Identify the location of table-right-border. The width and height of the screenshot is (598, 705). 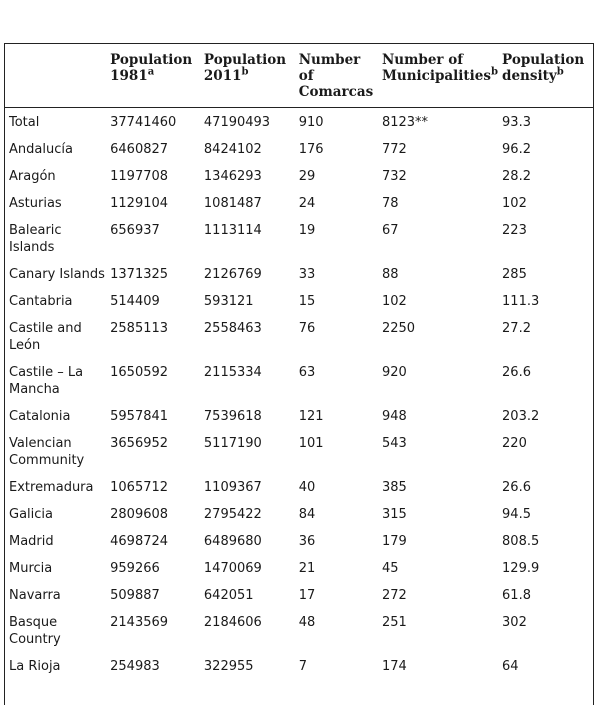
(593, 374).